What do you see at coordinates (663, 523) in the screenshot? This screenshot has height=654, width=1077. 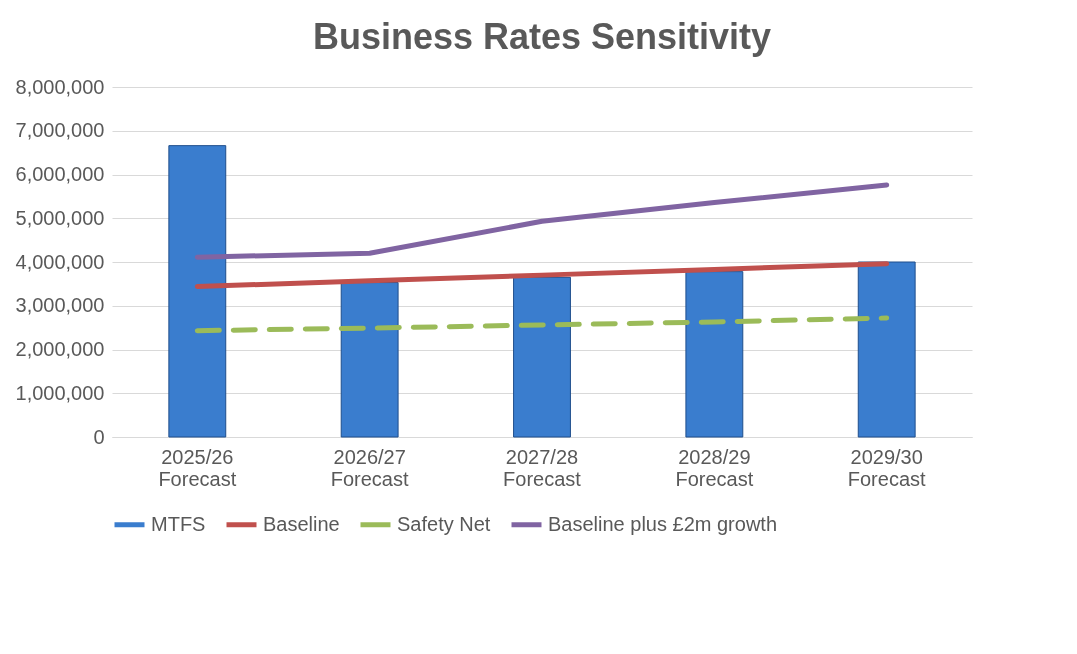 I see `legend-label: Baseline plus £2m growth` at bounding box center [663, 523].